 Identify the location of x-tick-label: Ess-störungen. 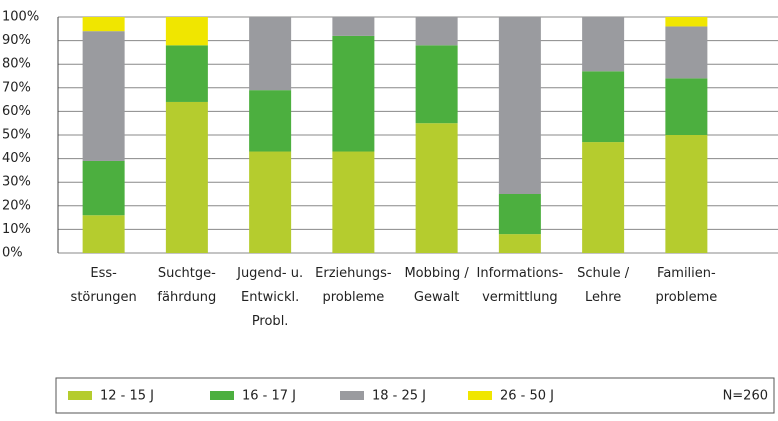
(104, 285).